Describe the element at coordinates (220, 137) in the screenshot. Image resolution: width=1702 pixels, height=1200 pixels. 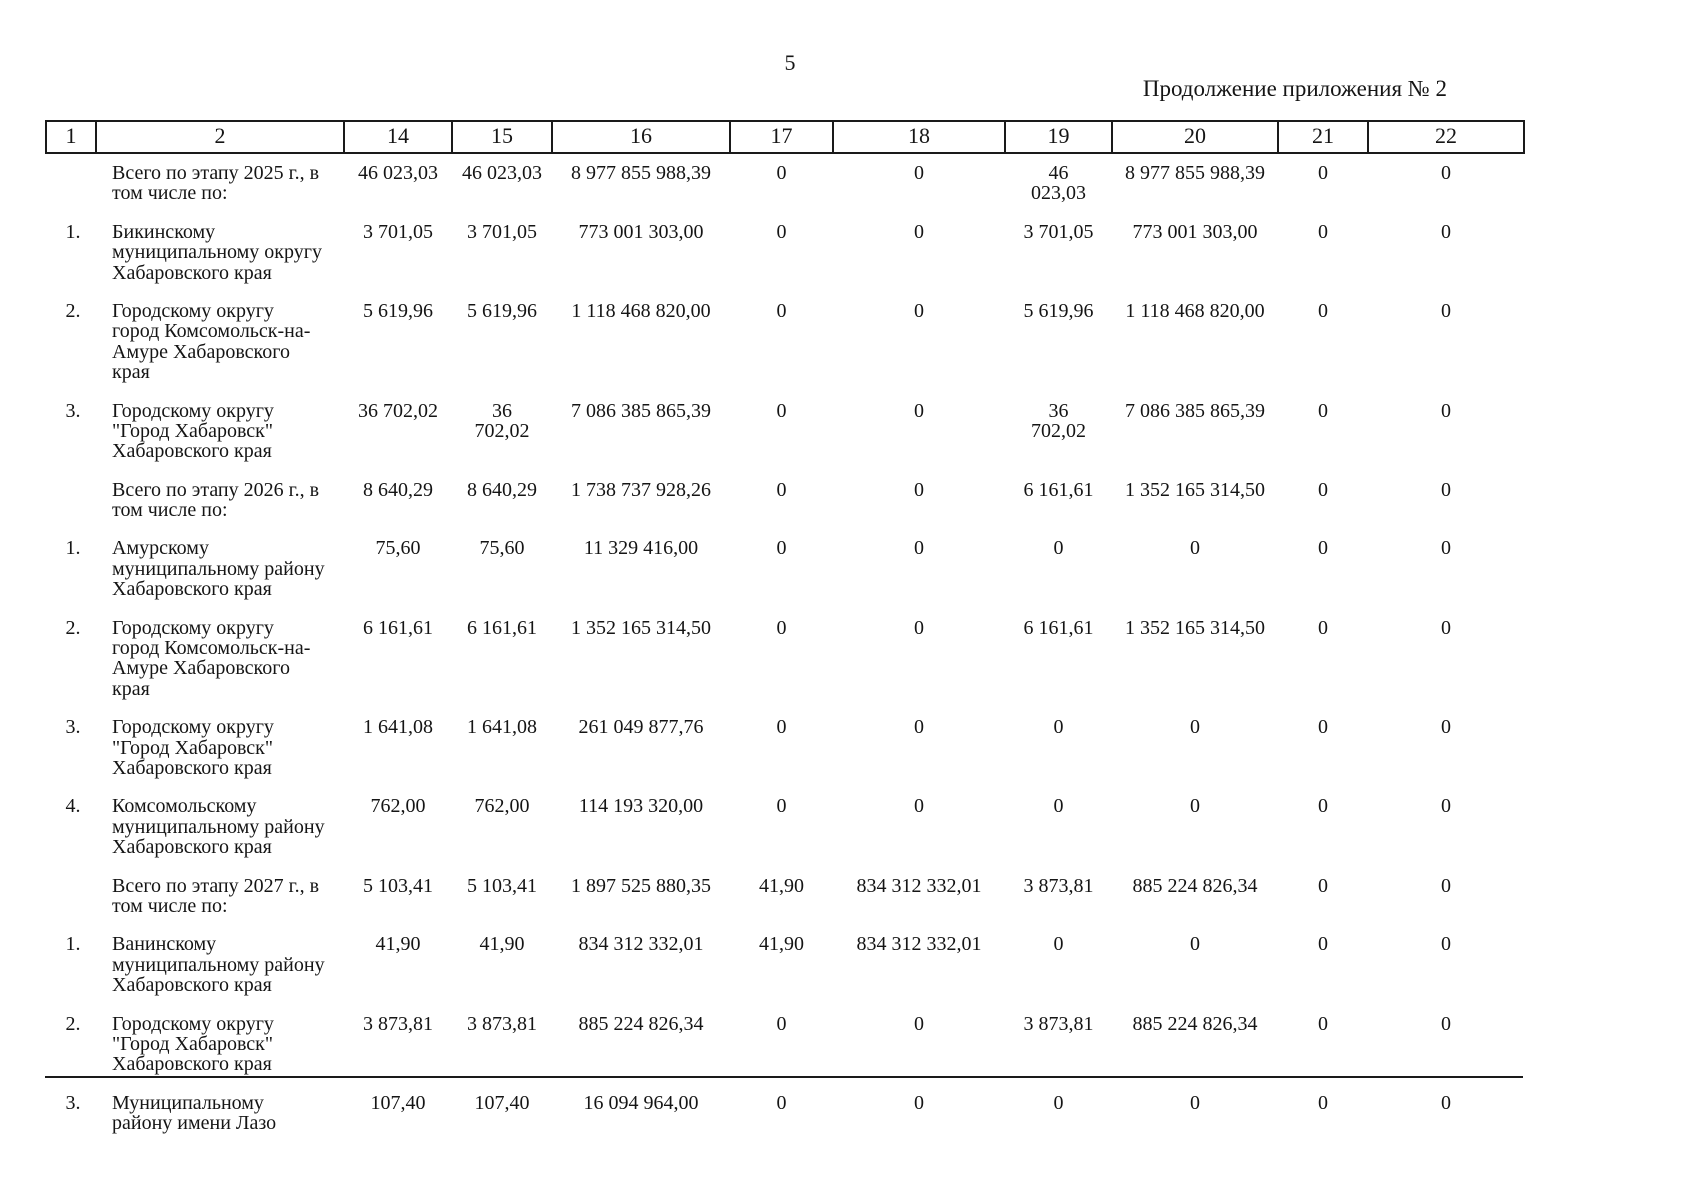
I see `column-header: 2` at that location.